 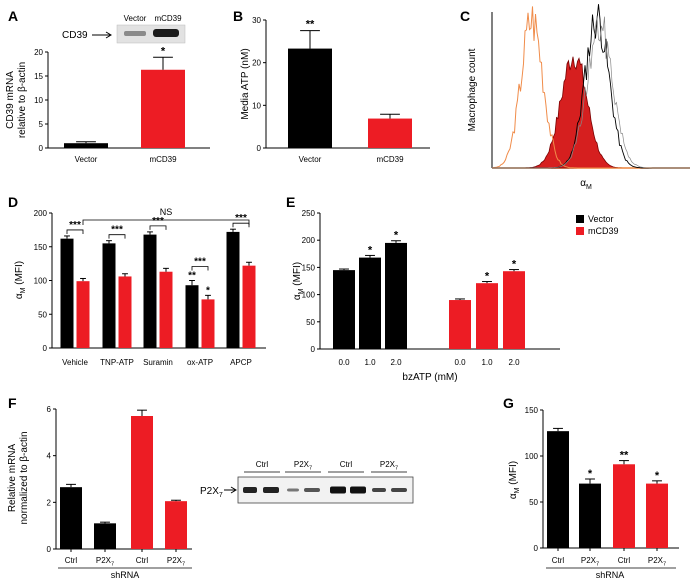 I want to click on panel-a-blot-arrow, so click(x=102, y=35).